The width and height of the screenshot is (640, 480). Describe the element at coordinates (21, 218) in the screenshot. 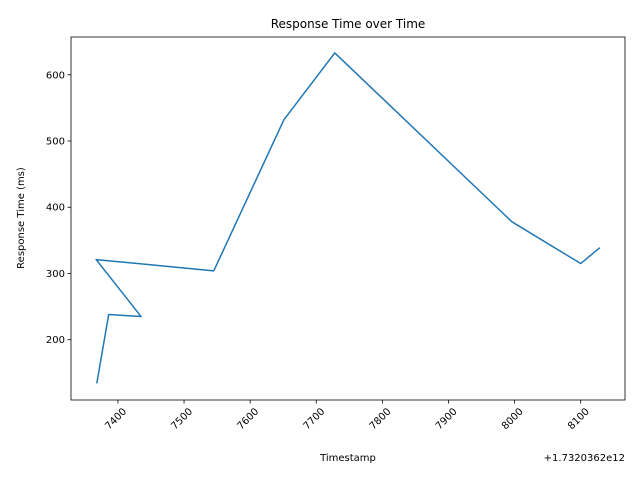

I see `y-axis-label: Response Time (ms)` at that location.